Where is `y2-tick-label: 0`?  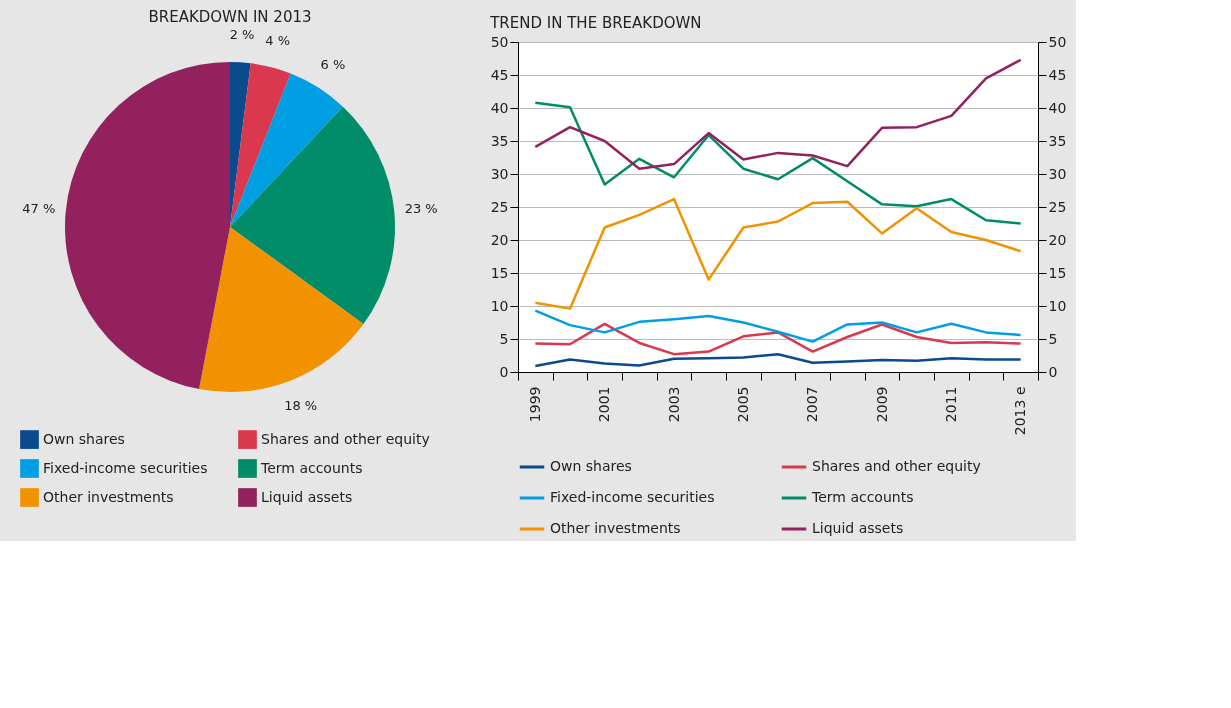 y2-tick-label: 0 is located at coordinates (1053, 371).